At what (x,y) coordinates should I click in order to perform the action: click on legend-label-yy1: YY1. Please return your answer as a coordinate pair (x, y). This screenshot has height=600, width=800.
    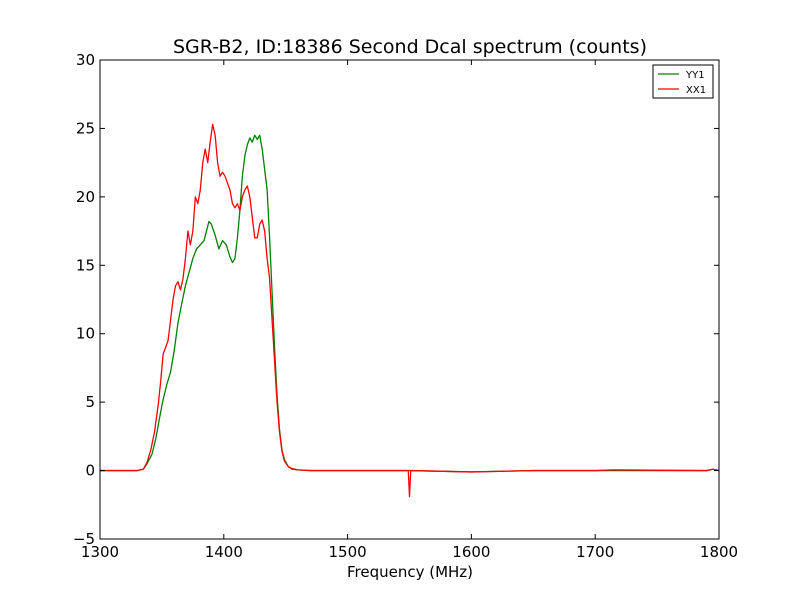
    Looking at the image, I should click on (695, 75).